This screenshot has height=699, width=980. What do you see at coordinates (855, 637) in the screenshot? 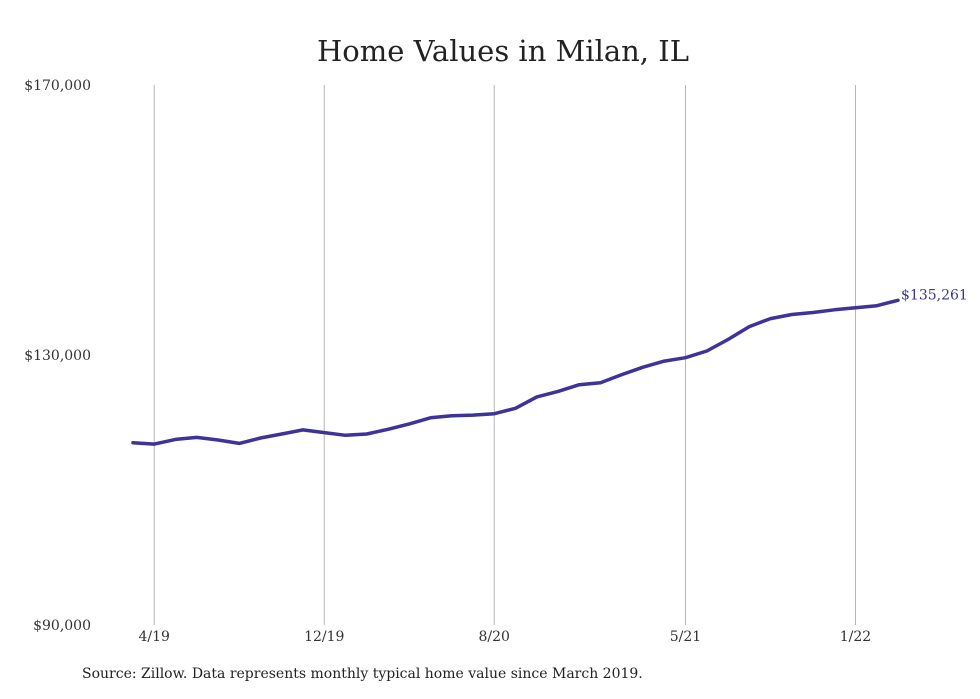
I see `x-tick-label: 1/22` at bounding box center [855, 637].